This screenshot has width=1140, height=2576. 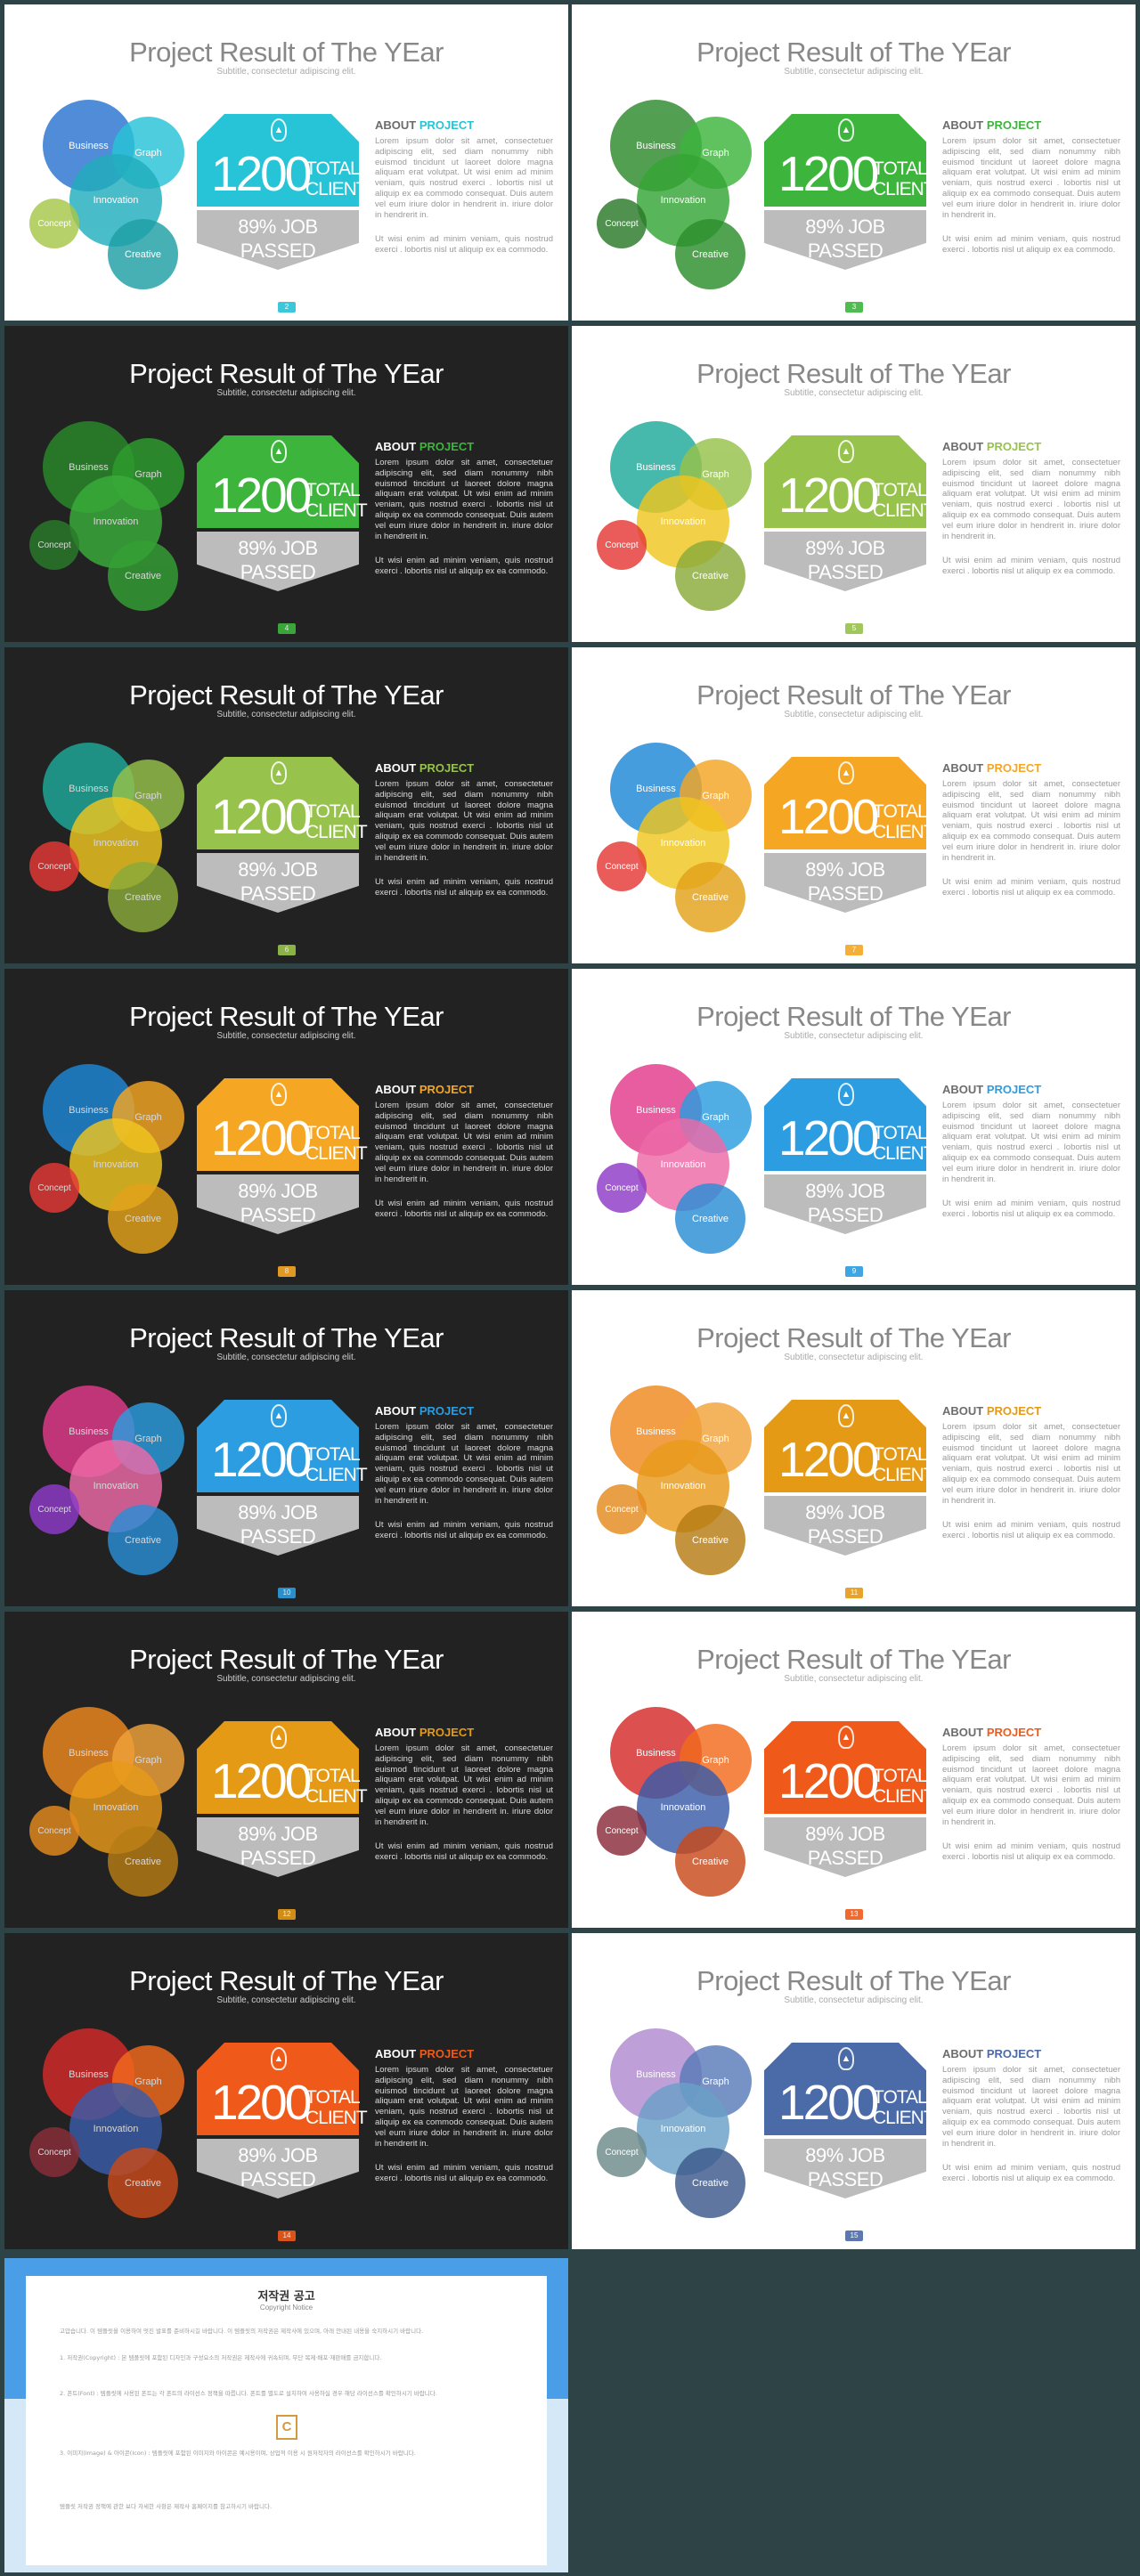 I want to click on page-number-badge: 13, so click(x=854, y=1914).